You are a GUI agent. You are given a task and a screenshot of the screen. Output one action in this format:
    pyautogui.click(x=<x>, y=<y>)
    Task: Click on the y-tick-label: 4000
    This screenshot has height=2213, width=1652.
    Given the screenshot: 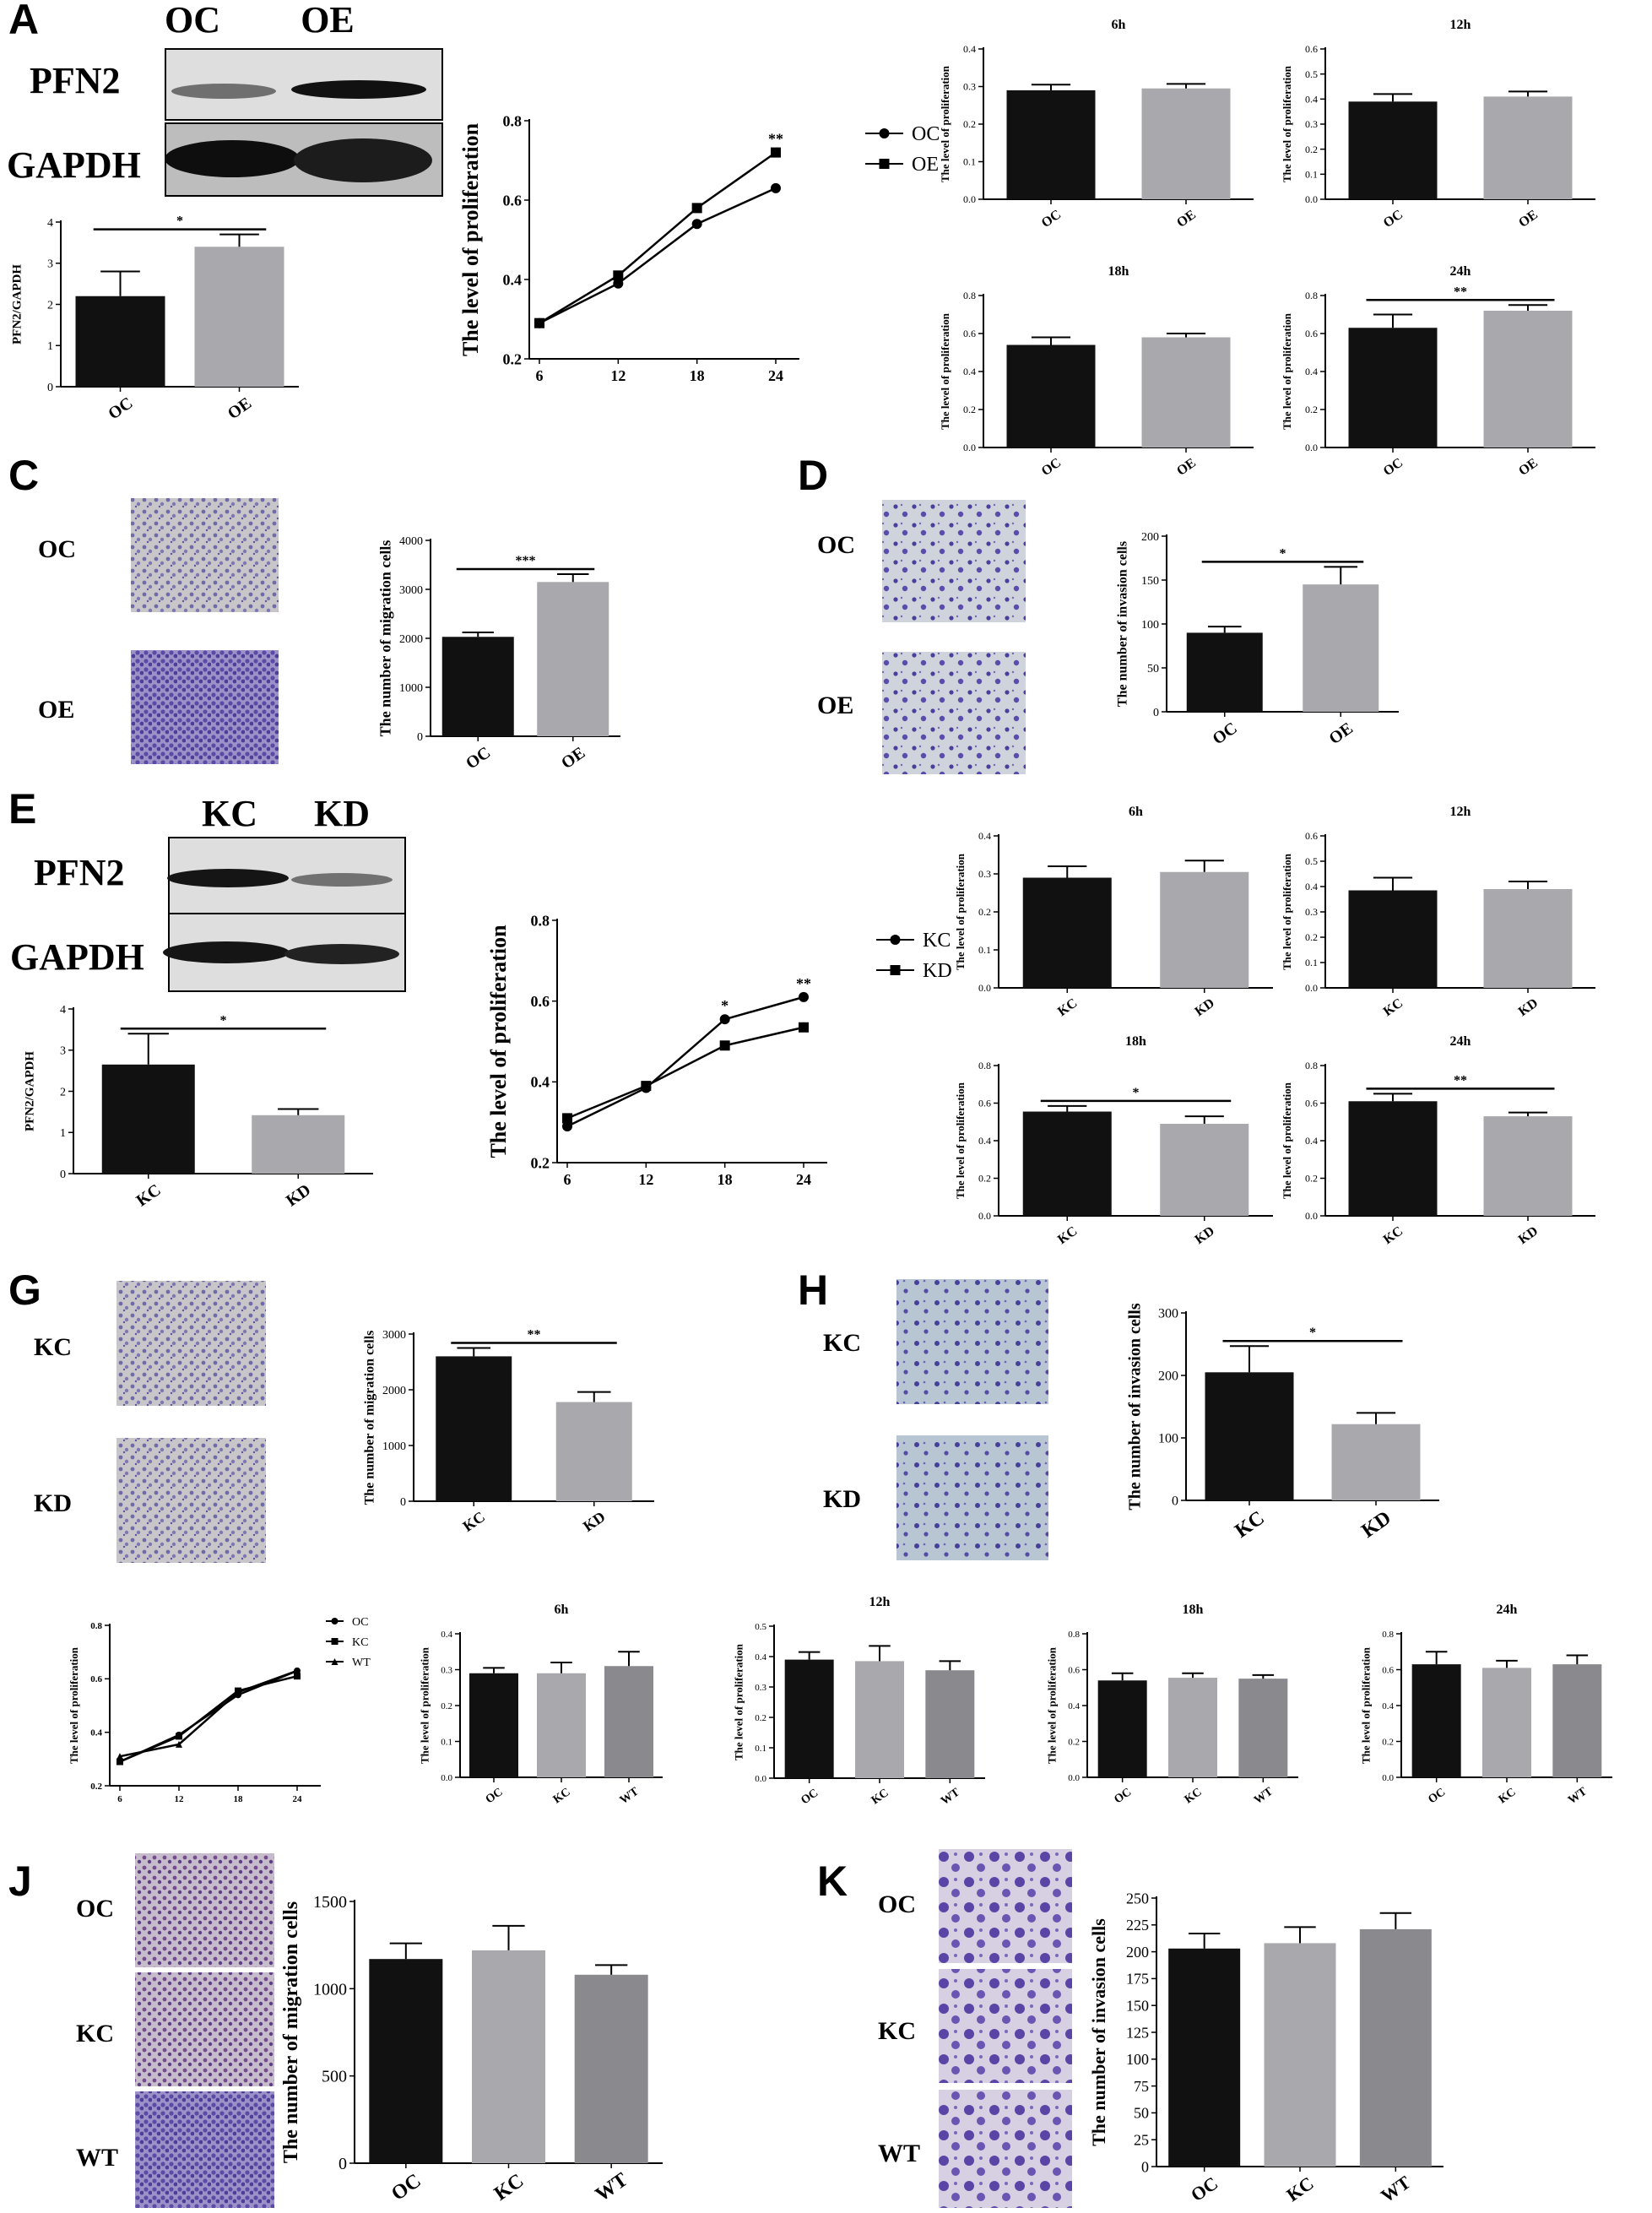 What is the action you would take?
    pyautogui.click(x=411, y=541)
    